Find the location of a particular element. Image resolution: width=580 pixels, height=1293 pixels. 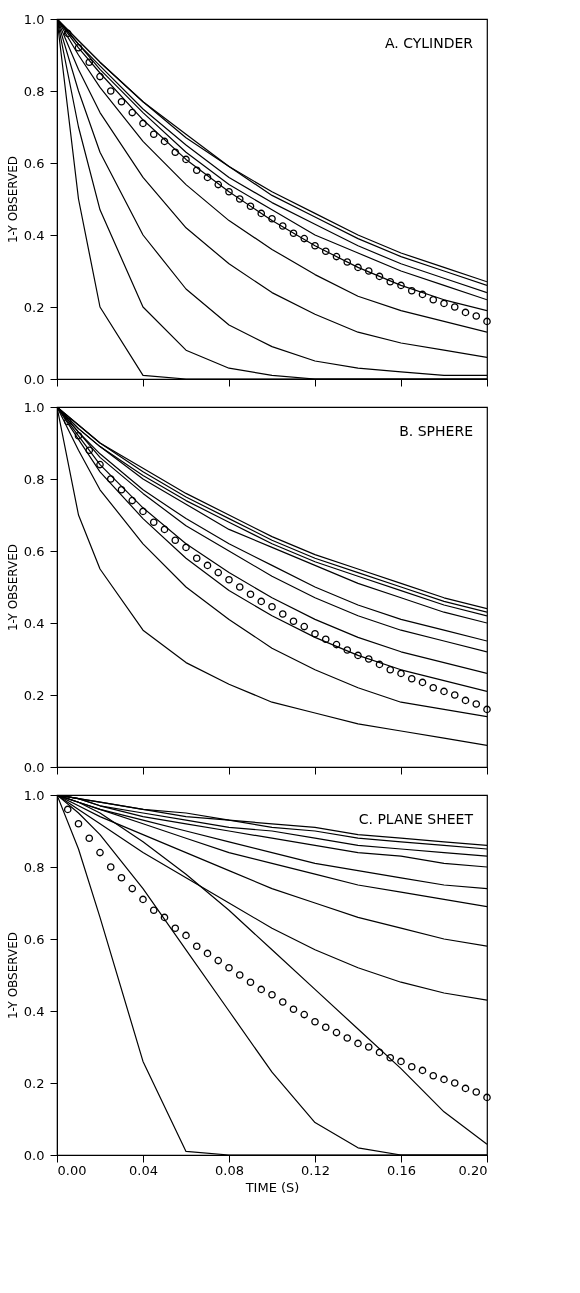

annotation: A. CYLINDER is located at coordinates (429, 43).